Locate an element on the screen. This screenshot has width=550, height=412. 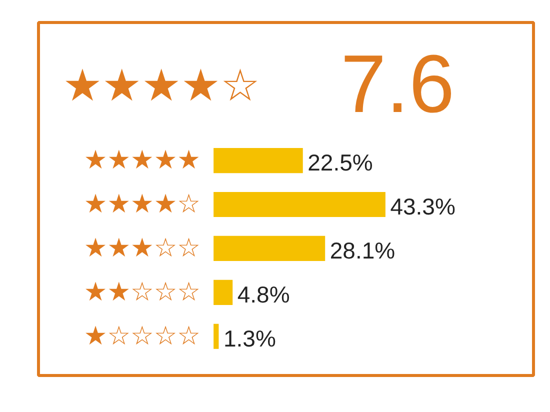
chart-title: 7.6 is located at coordinates (397, 84).